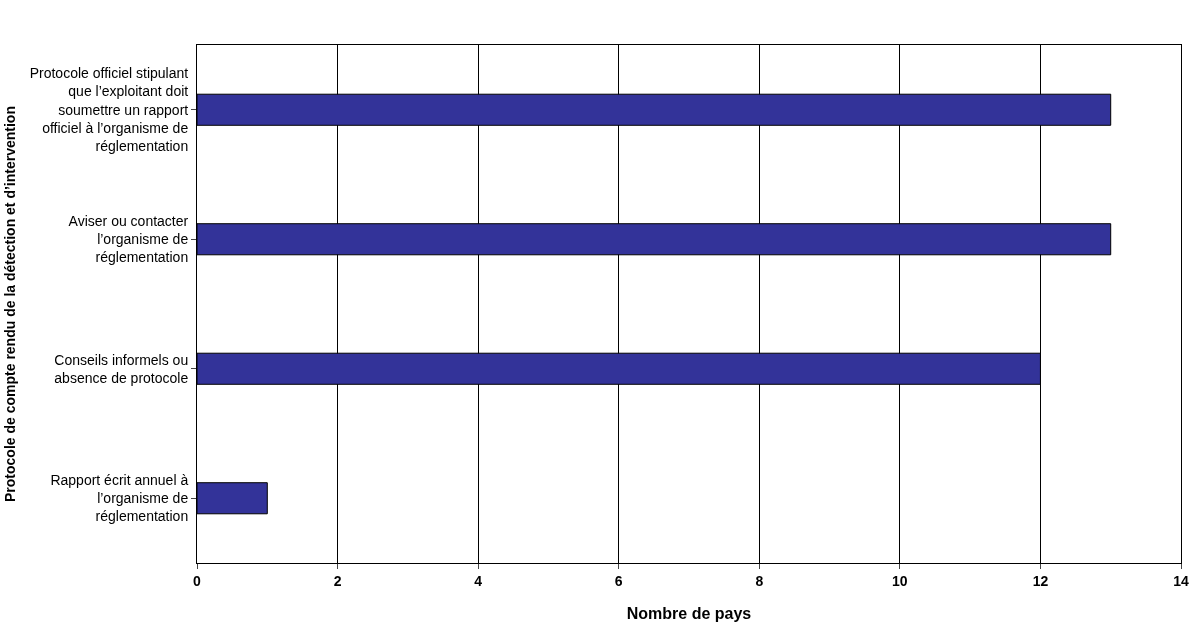 The image size is (1199, 630). What do you see at coordinates (478, 580) in the screenshot?
I see `x-tick-label: 4` at bounding box center [478, 580].